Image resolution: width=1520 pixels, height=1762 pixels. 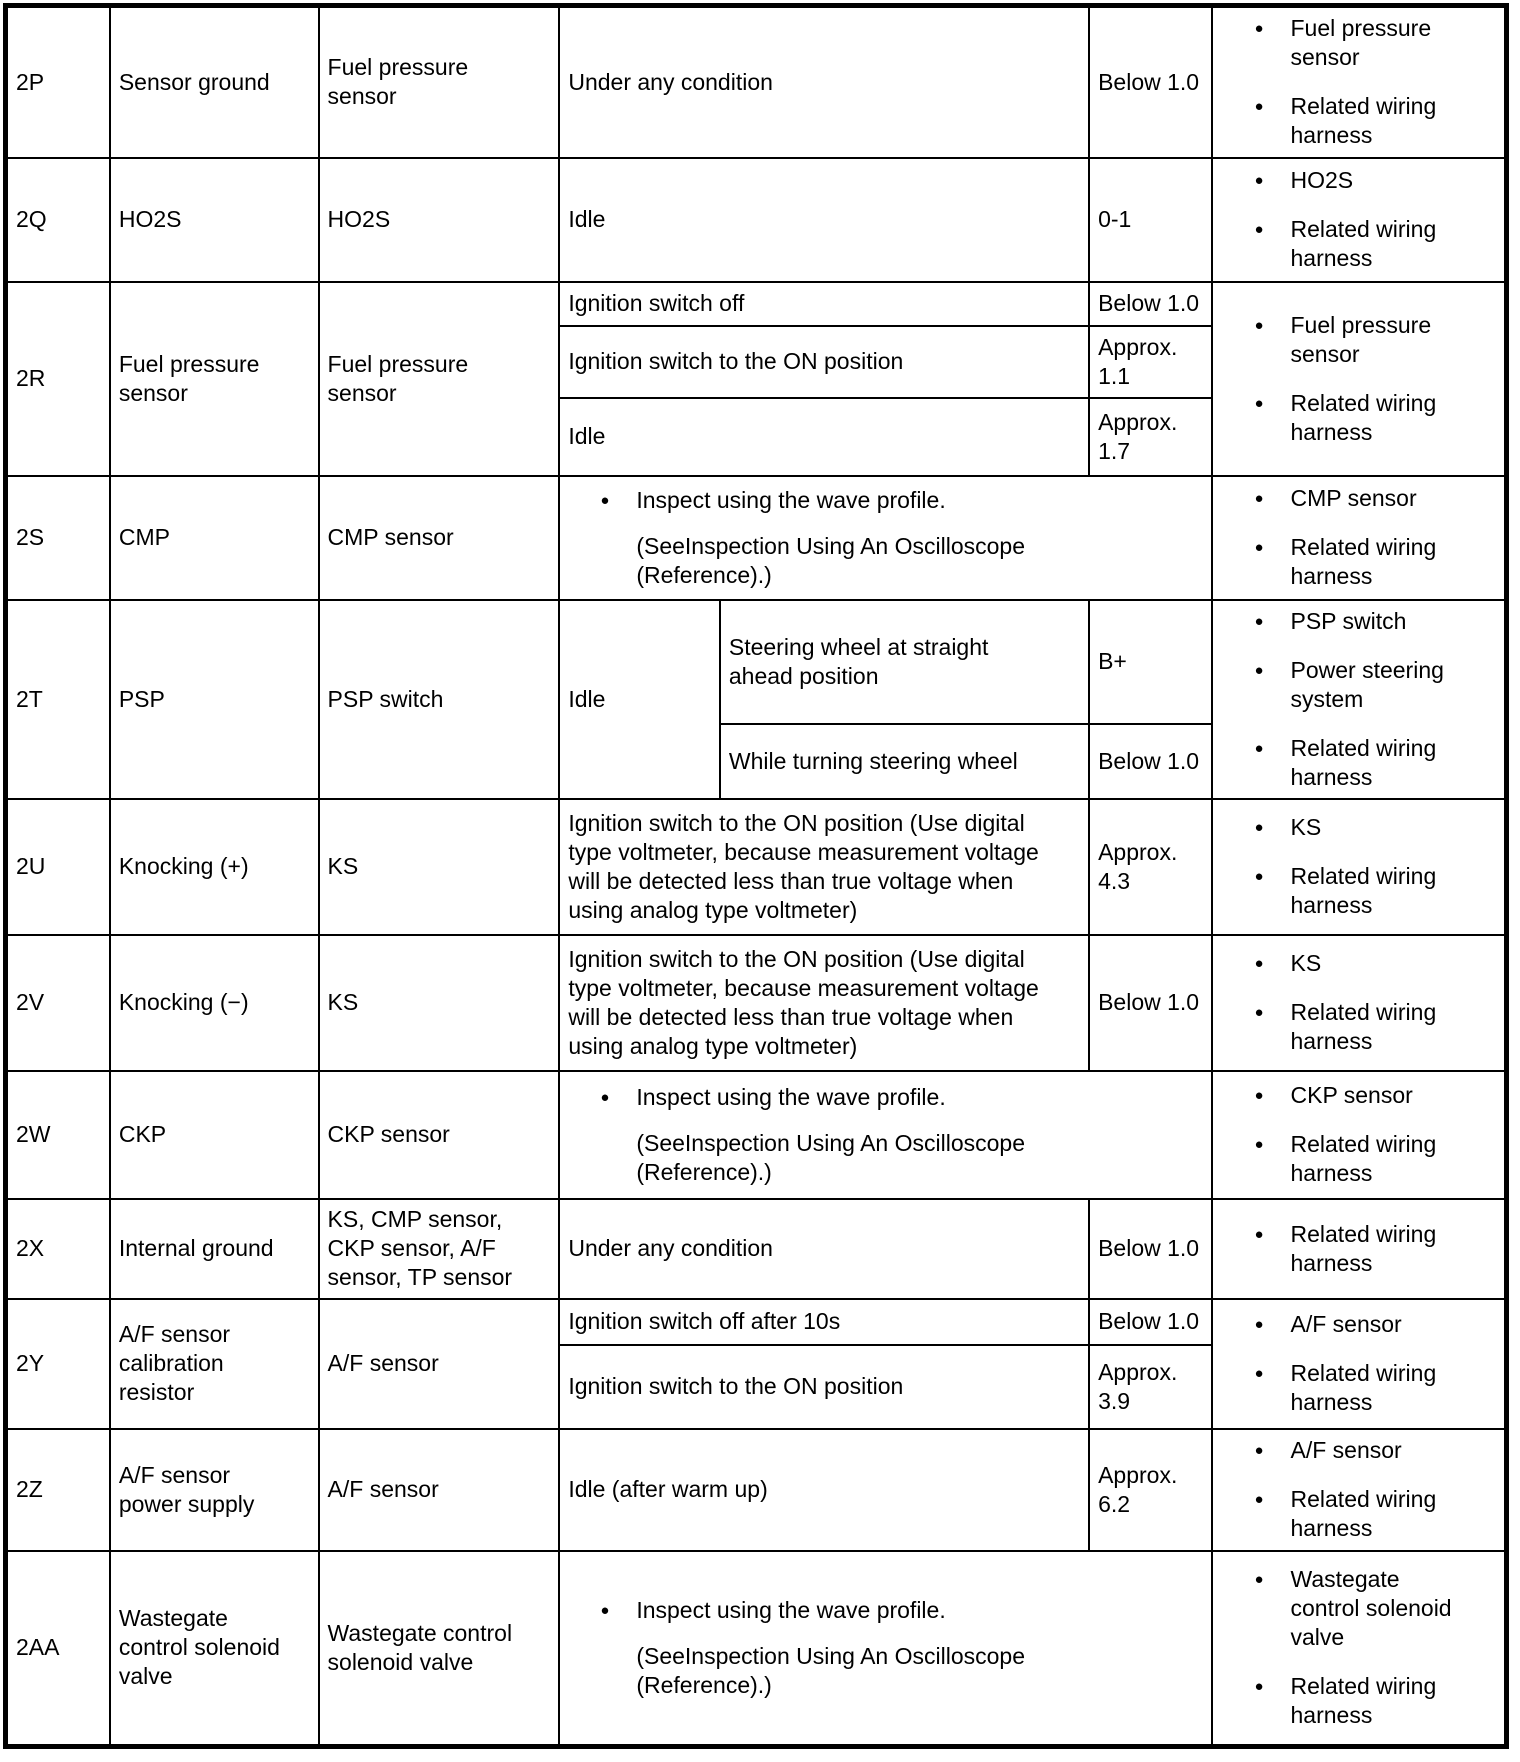 I want to click on connected-to-cell: Wastegate control solenoid valve, so click(x=439, y=1648).